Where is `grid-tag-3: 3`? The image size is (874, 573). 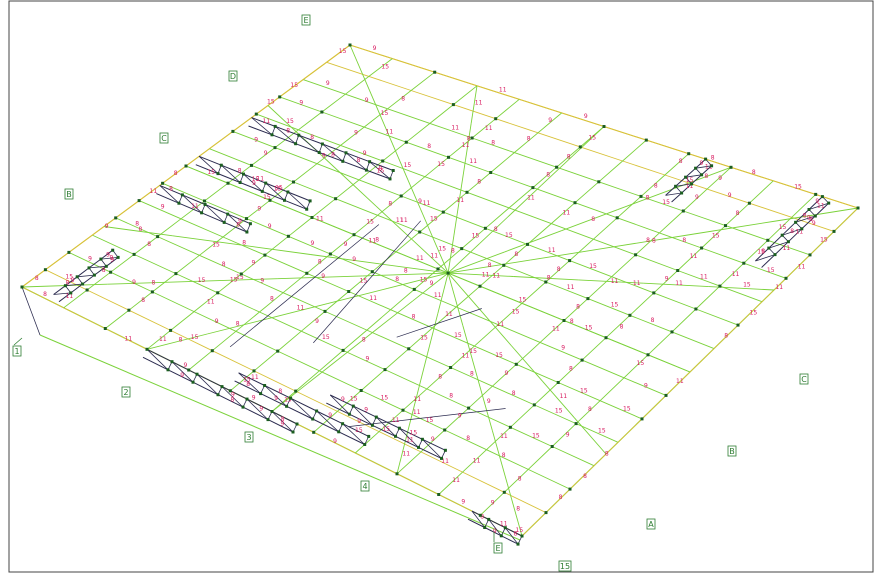 grid-tag-3: 3 is located at coordinates (249, 437).